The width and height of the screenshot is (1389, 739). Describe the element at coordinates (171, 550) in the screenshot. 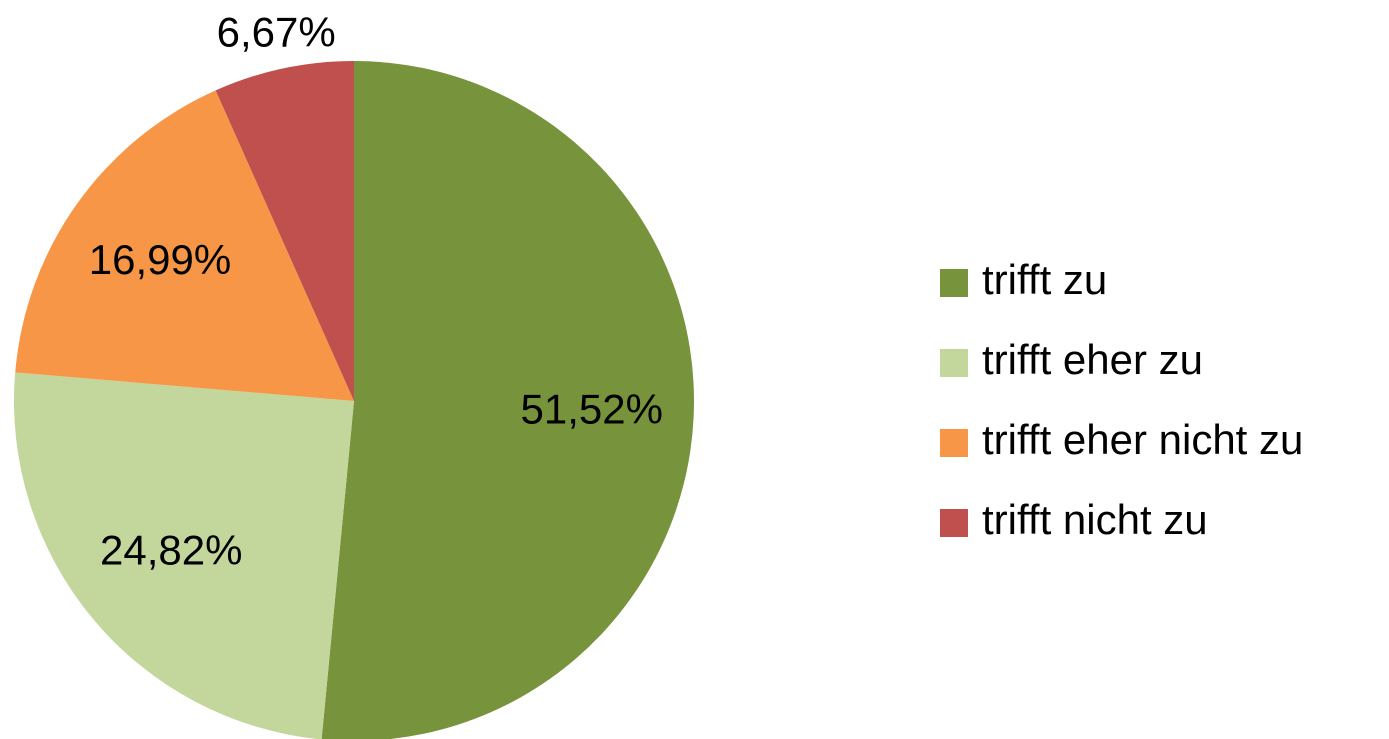

I see `data-label: 24,82%` at that location.